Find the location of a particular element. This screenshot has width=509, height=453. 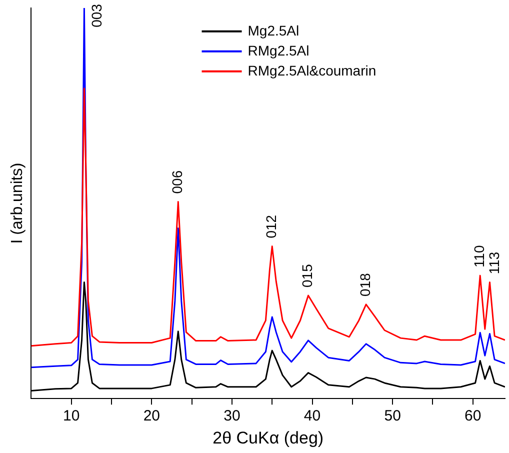

annotation: 012 is located at coordinates (270, 226).